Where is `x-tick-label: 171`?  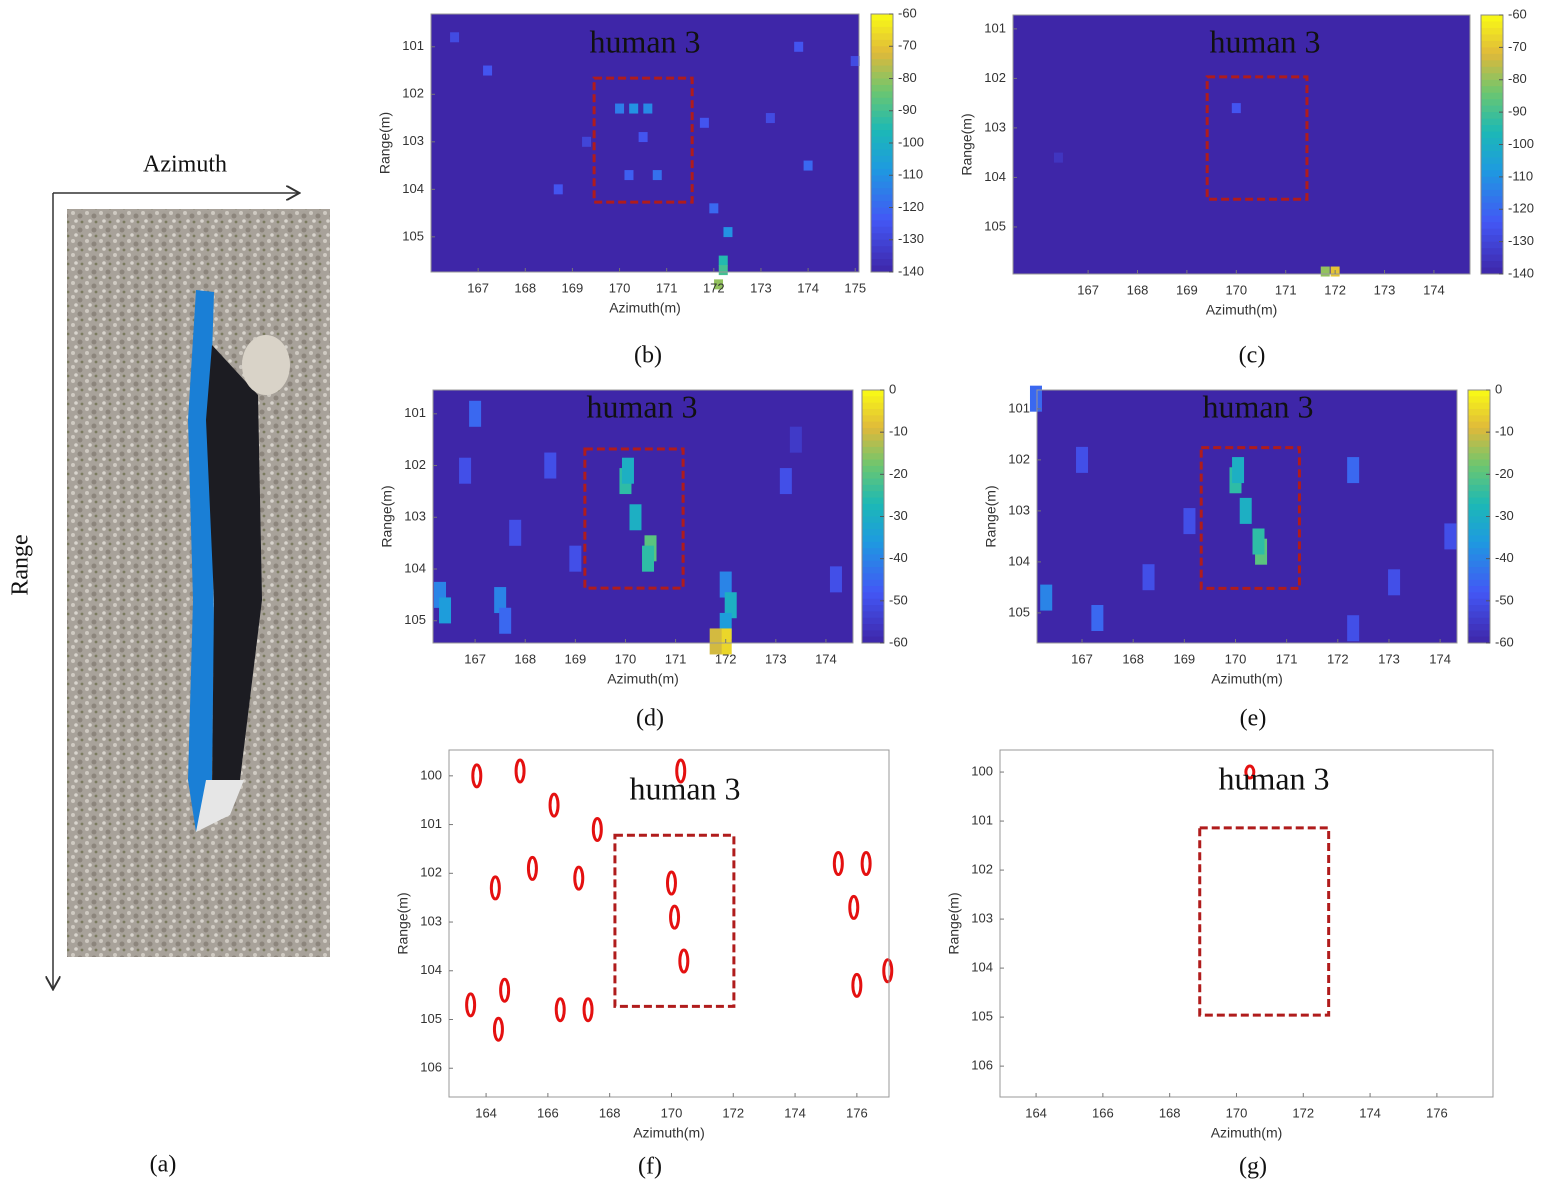 x-tick-label: 171 is located at coordinates (667, 287).